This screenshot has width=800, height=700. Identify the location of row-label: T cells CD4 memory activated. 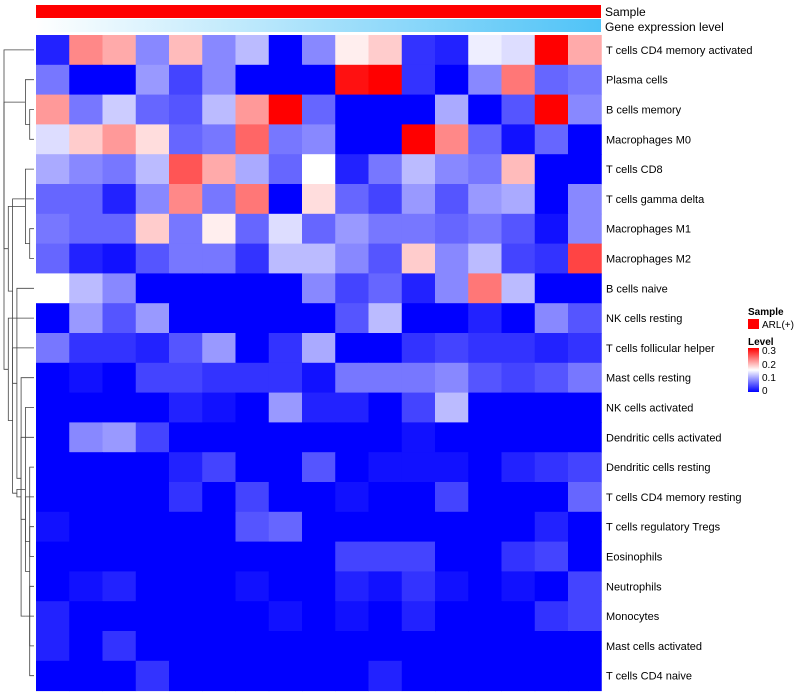
(679, 51).